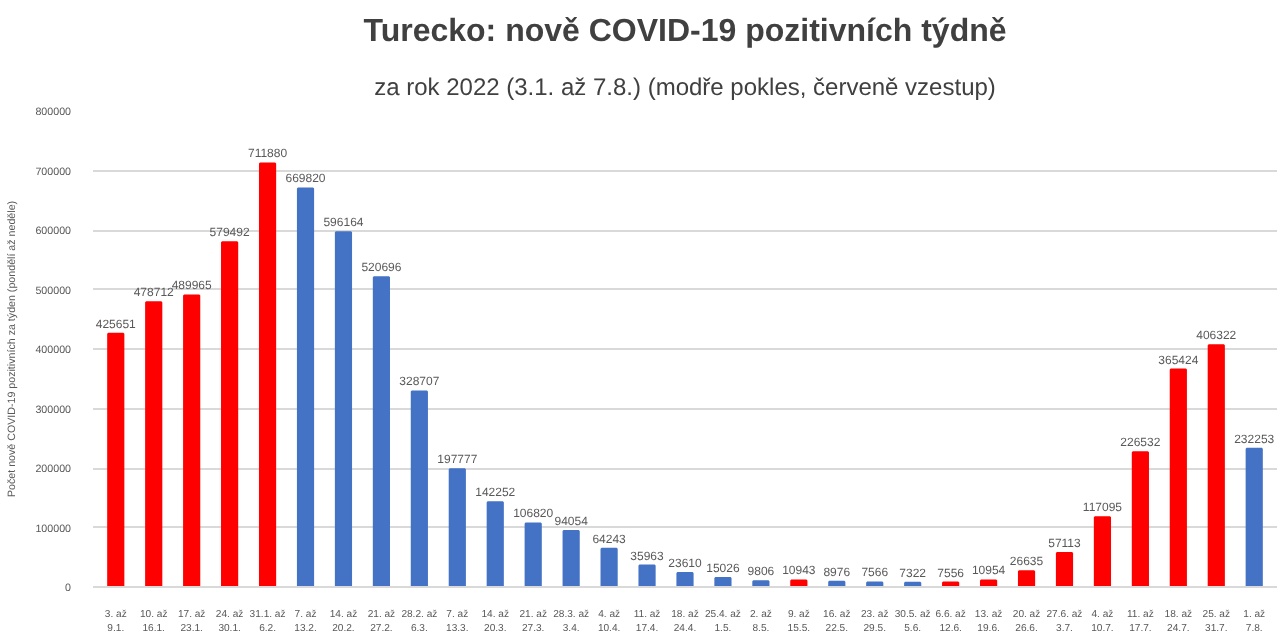  Describe the element at coordinates (685, 87) in the screenshot. I see `chart-subtitle: za rok 2022 (3.1. až 7.8.) (modře pokles, červeně vzestup)` at that location.